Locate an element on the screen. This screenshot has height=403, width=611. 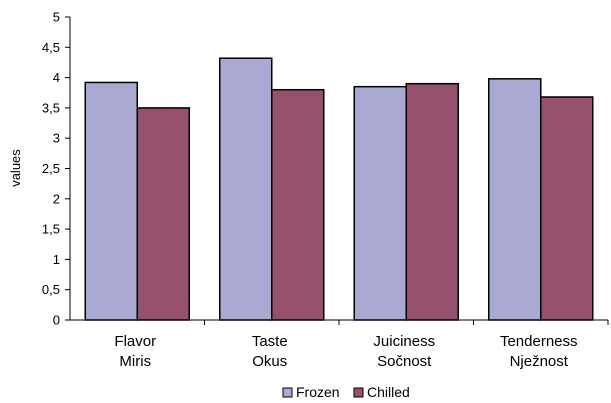
y-axis-title-text: values is located at coordinates (15, 168).